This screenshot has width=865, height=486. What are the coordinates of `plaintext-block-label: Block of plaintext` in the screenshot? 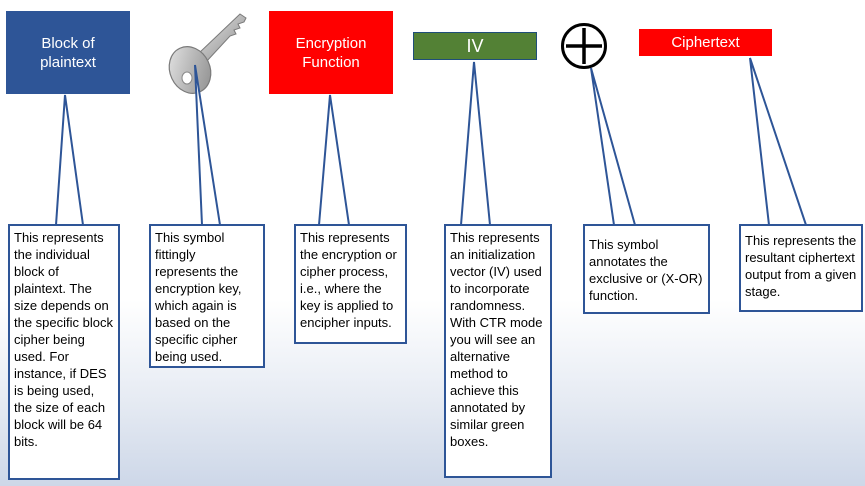 It's located at (68, 52).